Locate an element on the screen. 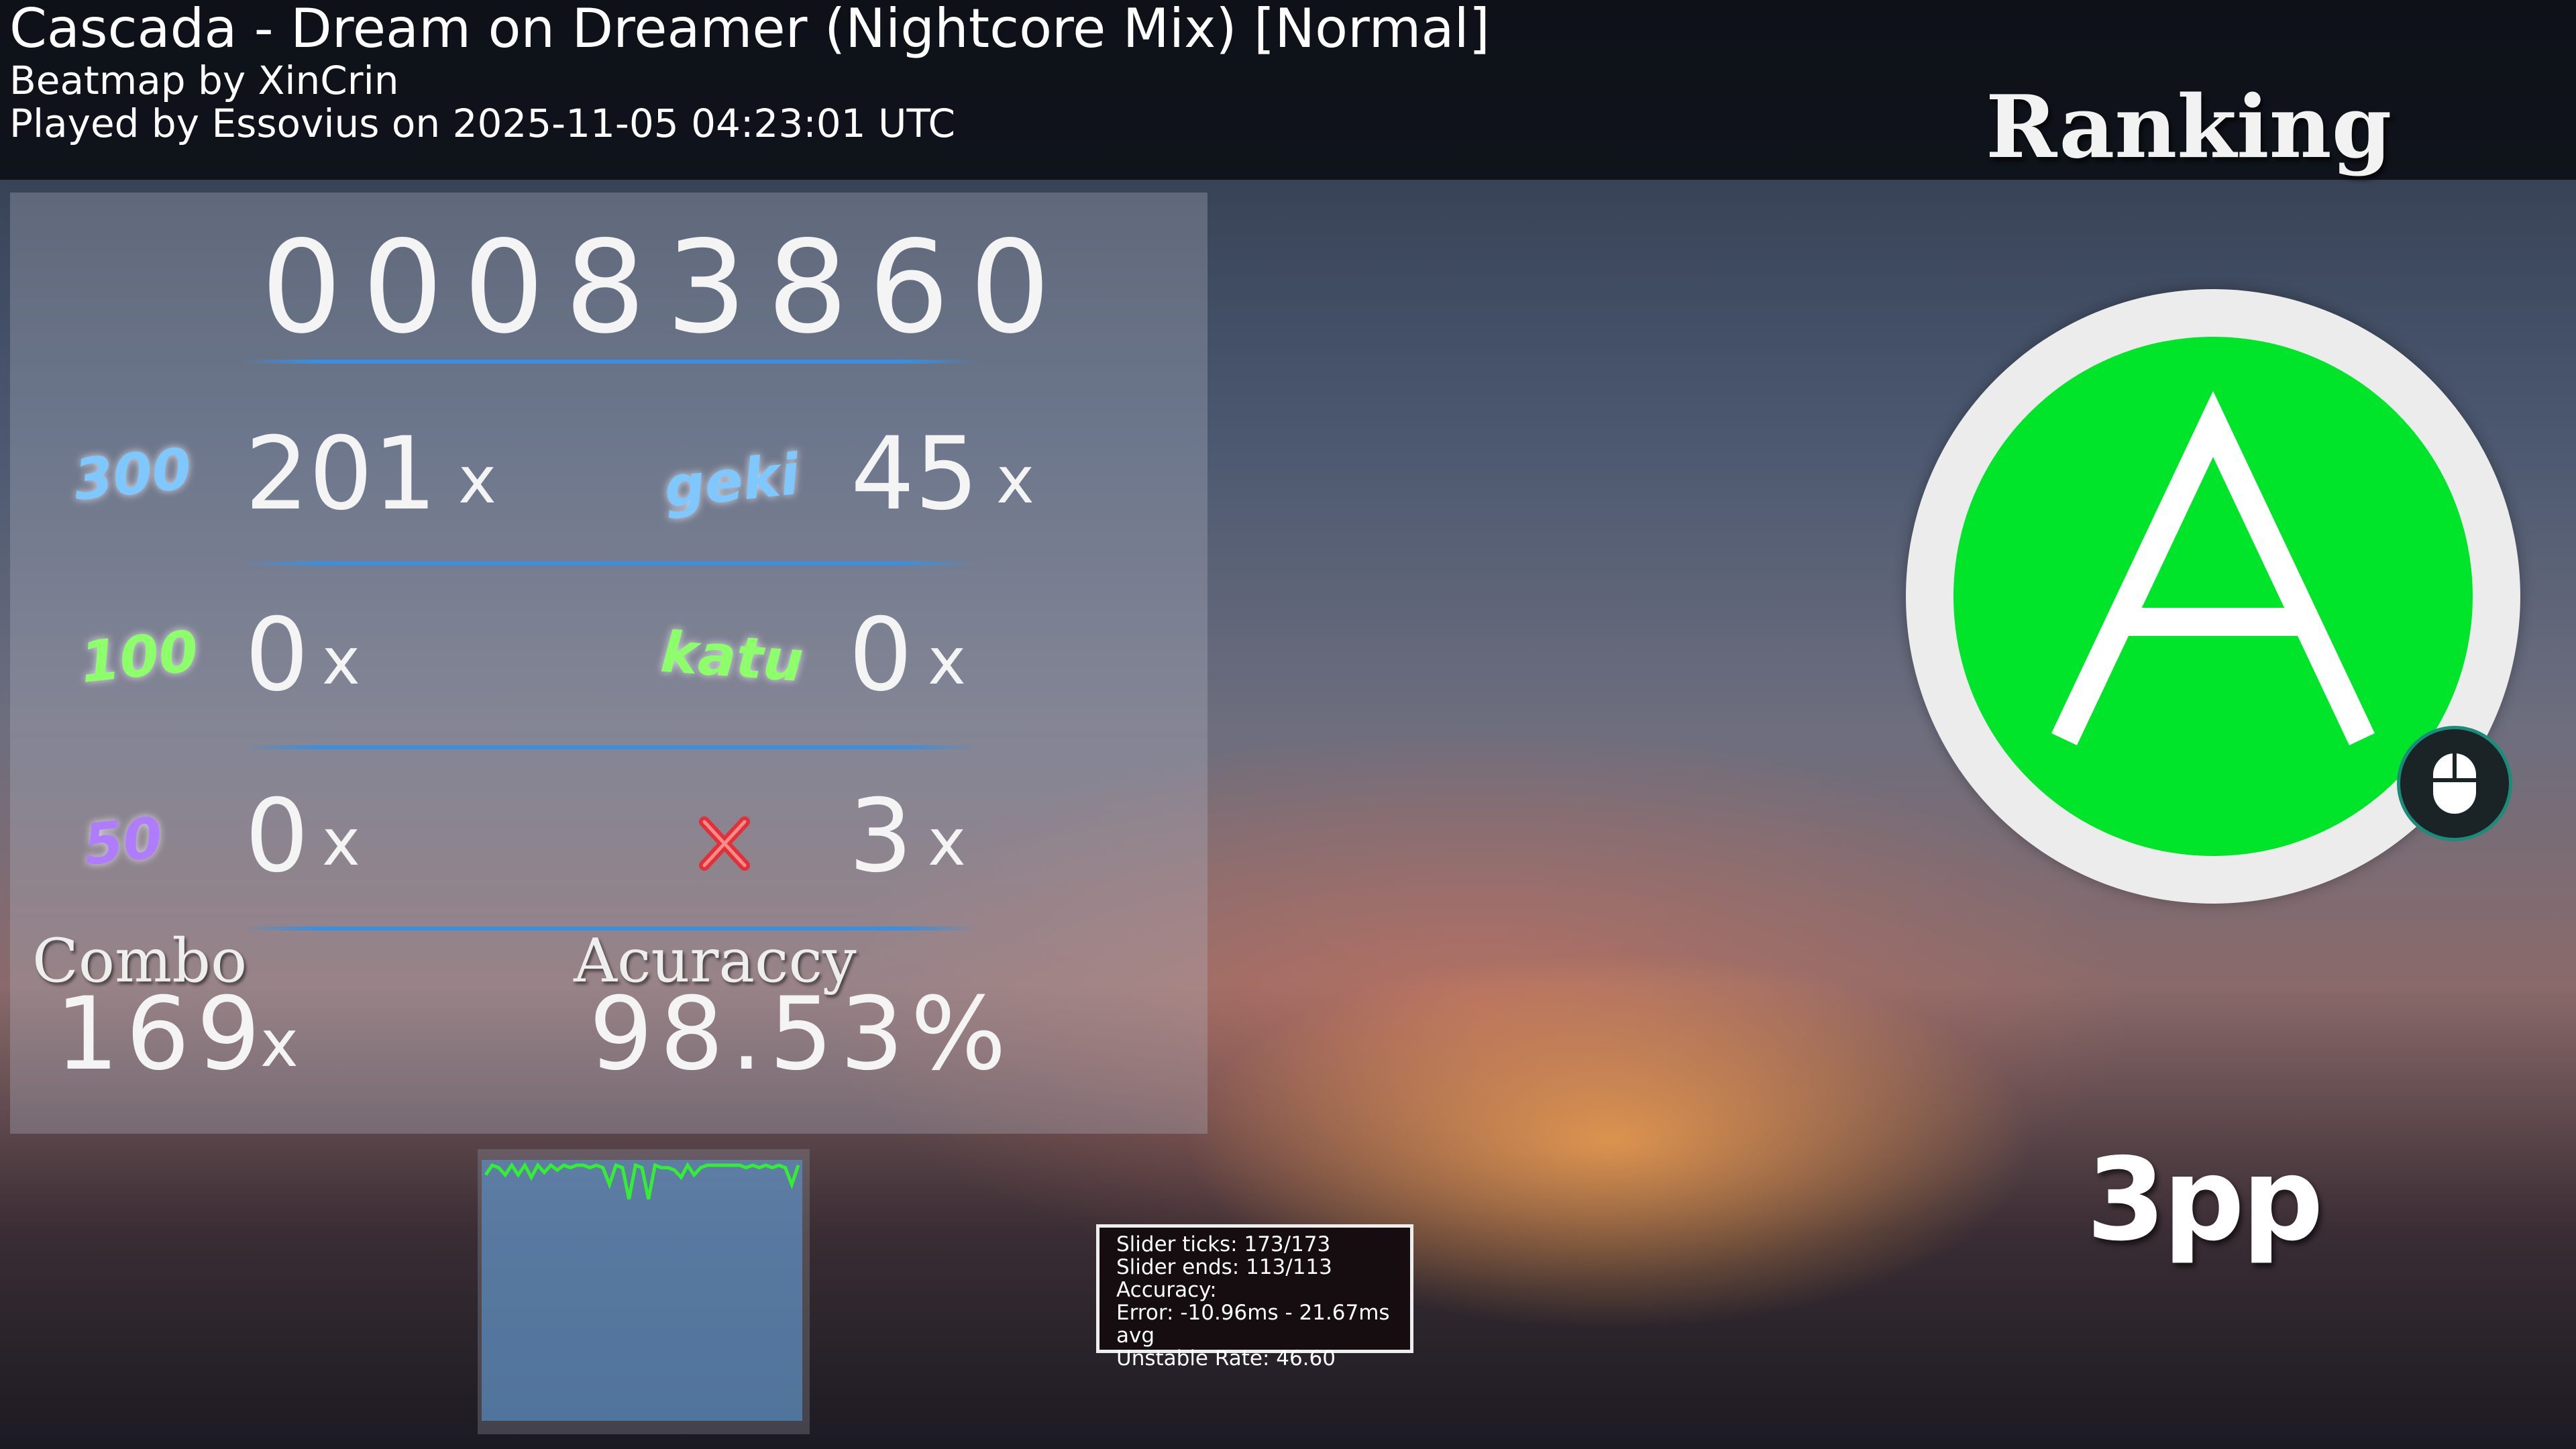 The height and width of the screenshot is (1449, 2576). hit-100-x: x is located at coordinates (341, 661).